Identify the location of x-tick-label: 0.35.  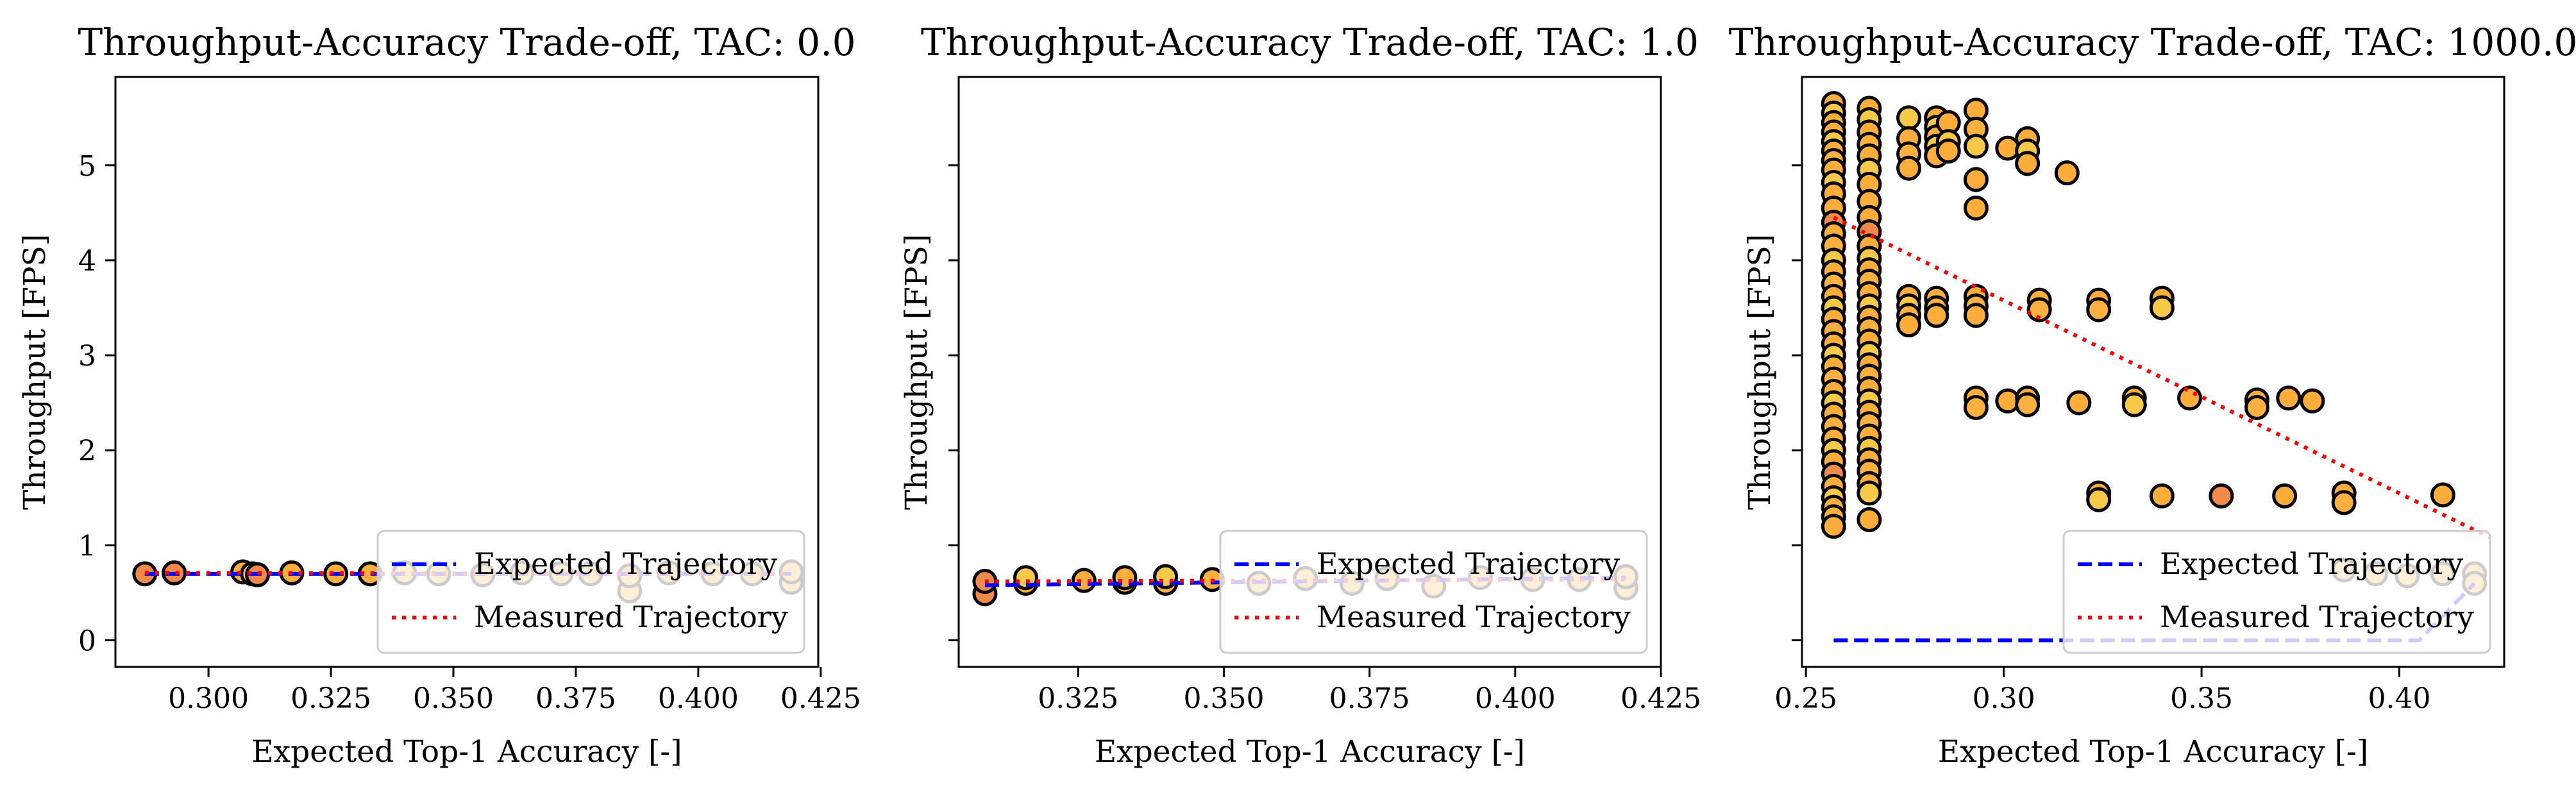
(2201, 698).